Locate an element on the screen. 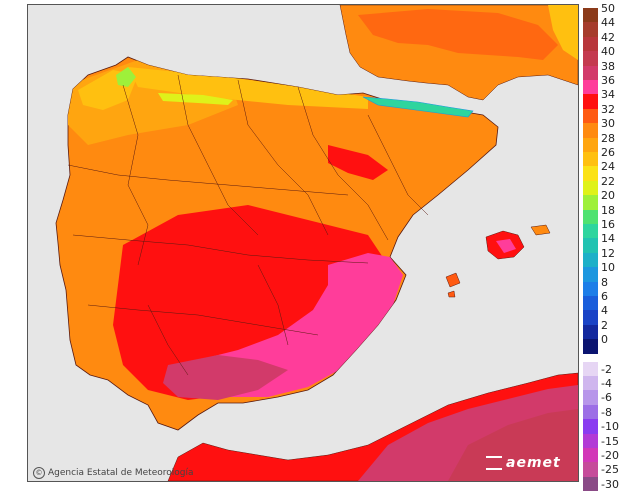 This screenshot has height=500, width=630. mallorca-pink-core is located at coordinates (506, 246).